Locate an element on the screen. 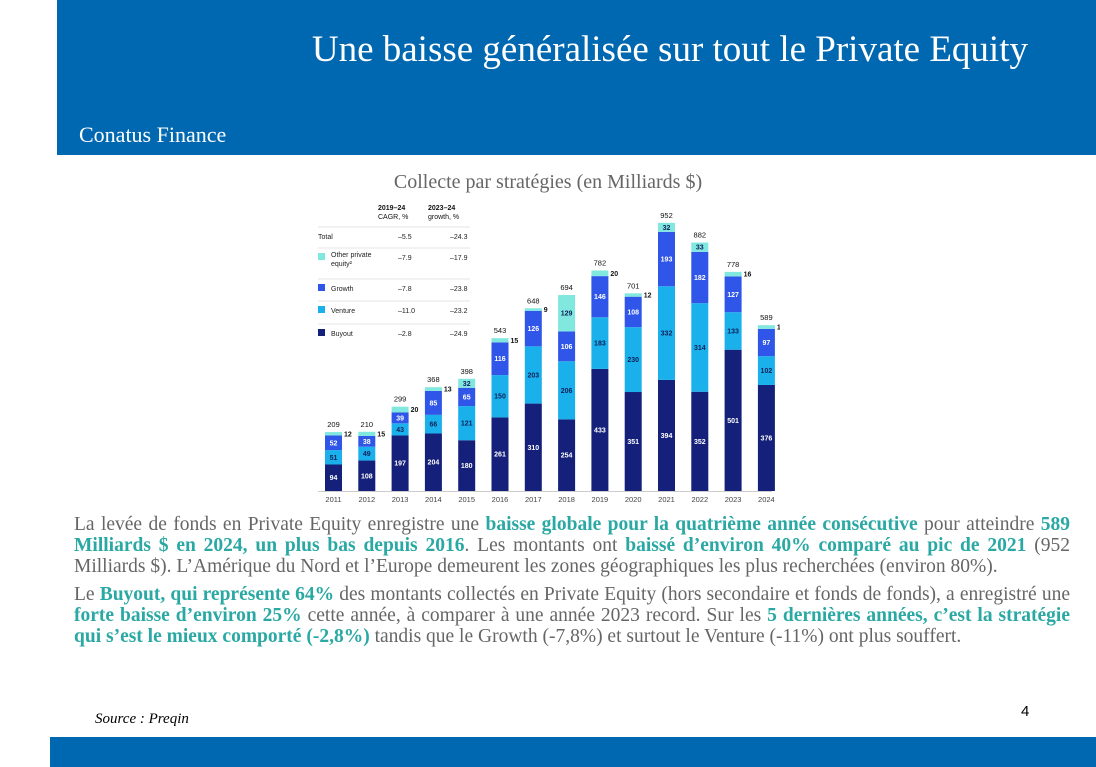 The image size is (1096, 767). x-tick-label: 2020 is located at coordinates (633, 499).